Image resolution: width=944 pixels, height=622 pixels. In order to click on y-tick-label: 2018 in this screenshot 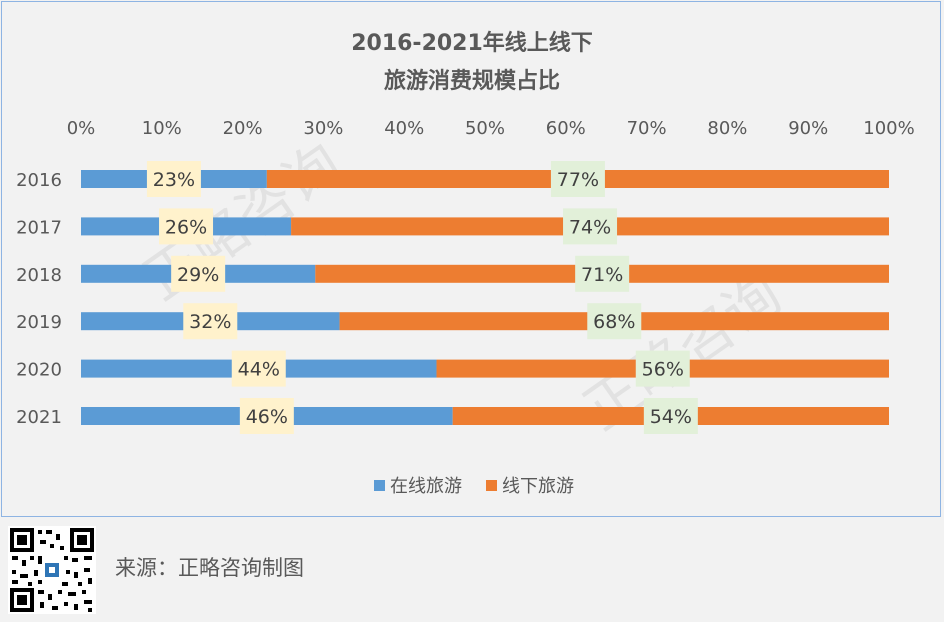, I will do `click(39, 275)`.